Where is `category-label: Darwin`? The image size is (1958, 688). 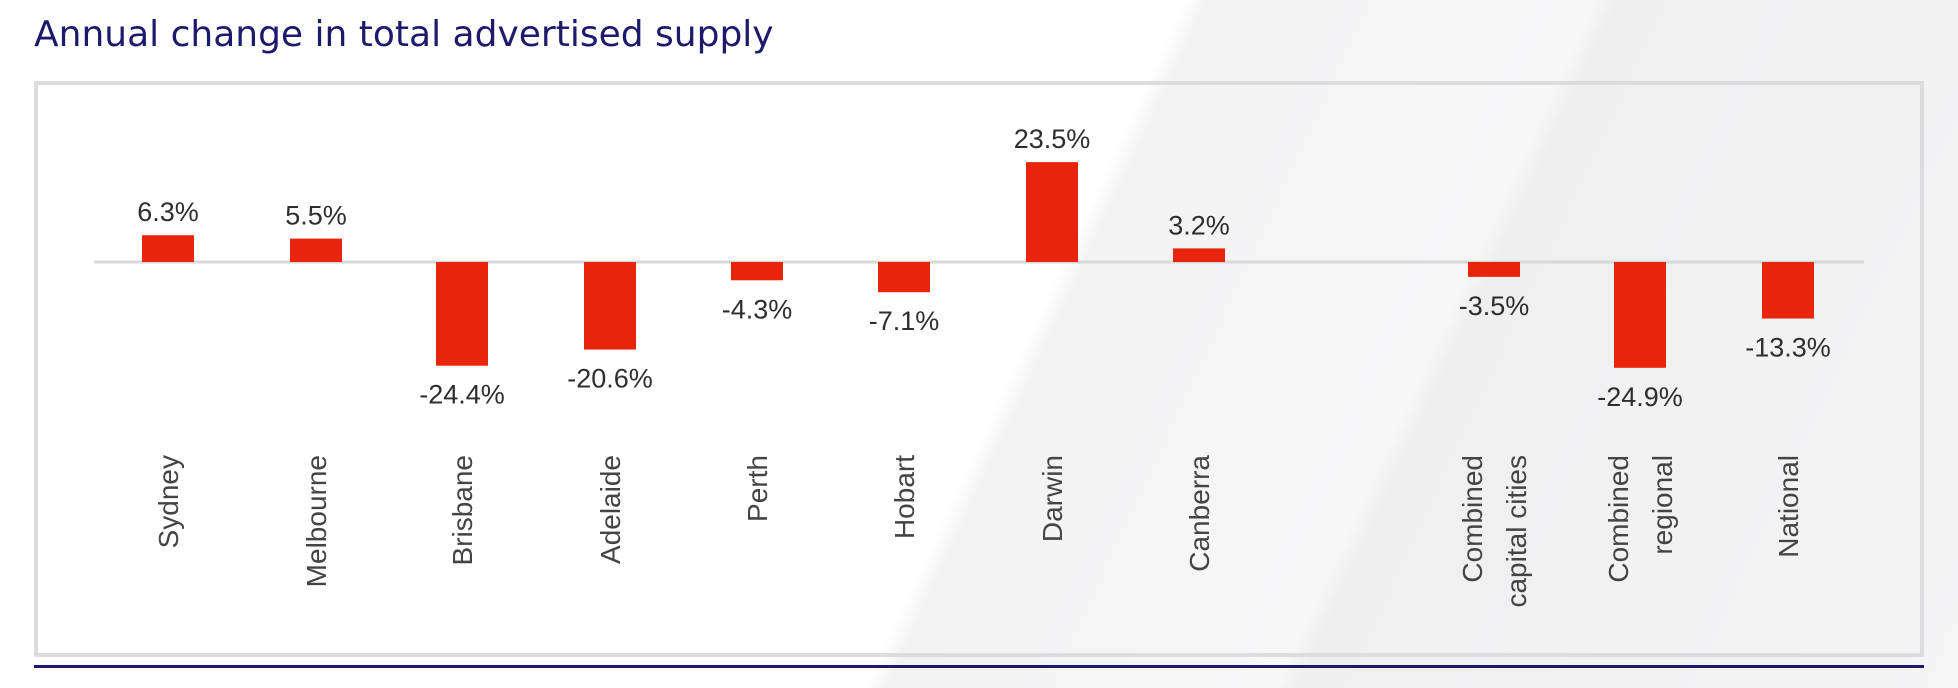 category-label: Darwin is located at coordinates (1052, 498).